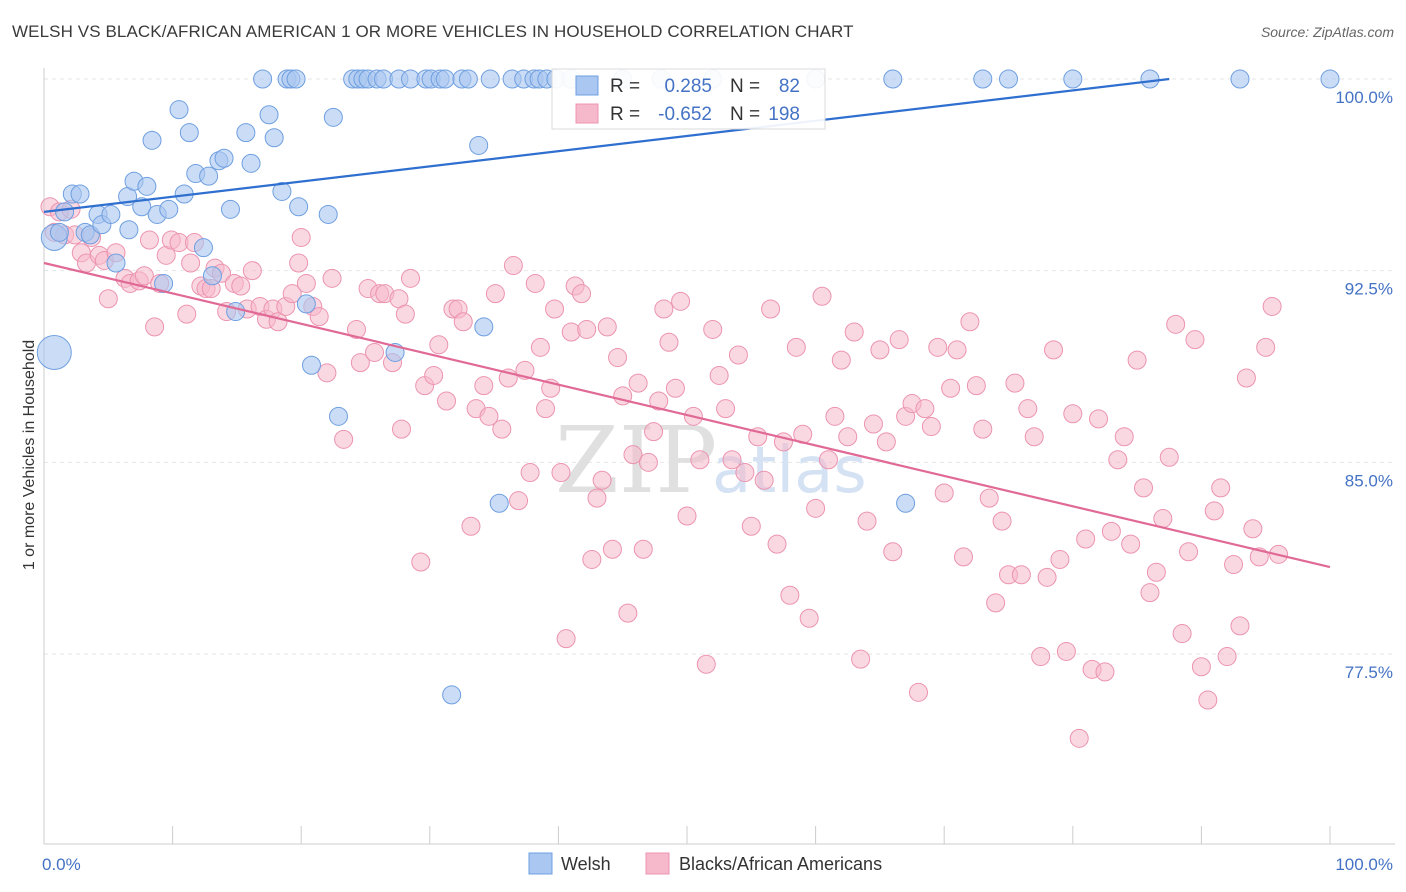  What do you see at coordinates (657, 863) in the screenshot?
I see `legend-black-label-swatch` at bounding box center [657, 863].